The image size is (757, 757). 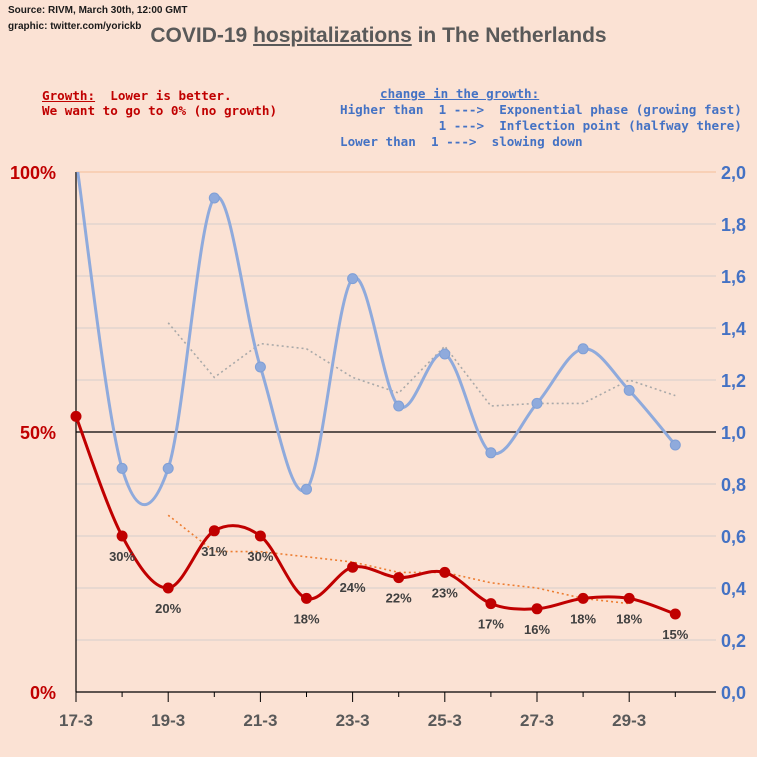 What do you see at coordinates (43, 693) in the screenshot?
I see `left-axis-tick-label: 0%` at bounding box center [43, 693].